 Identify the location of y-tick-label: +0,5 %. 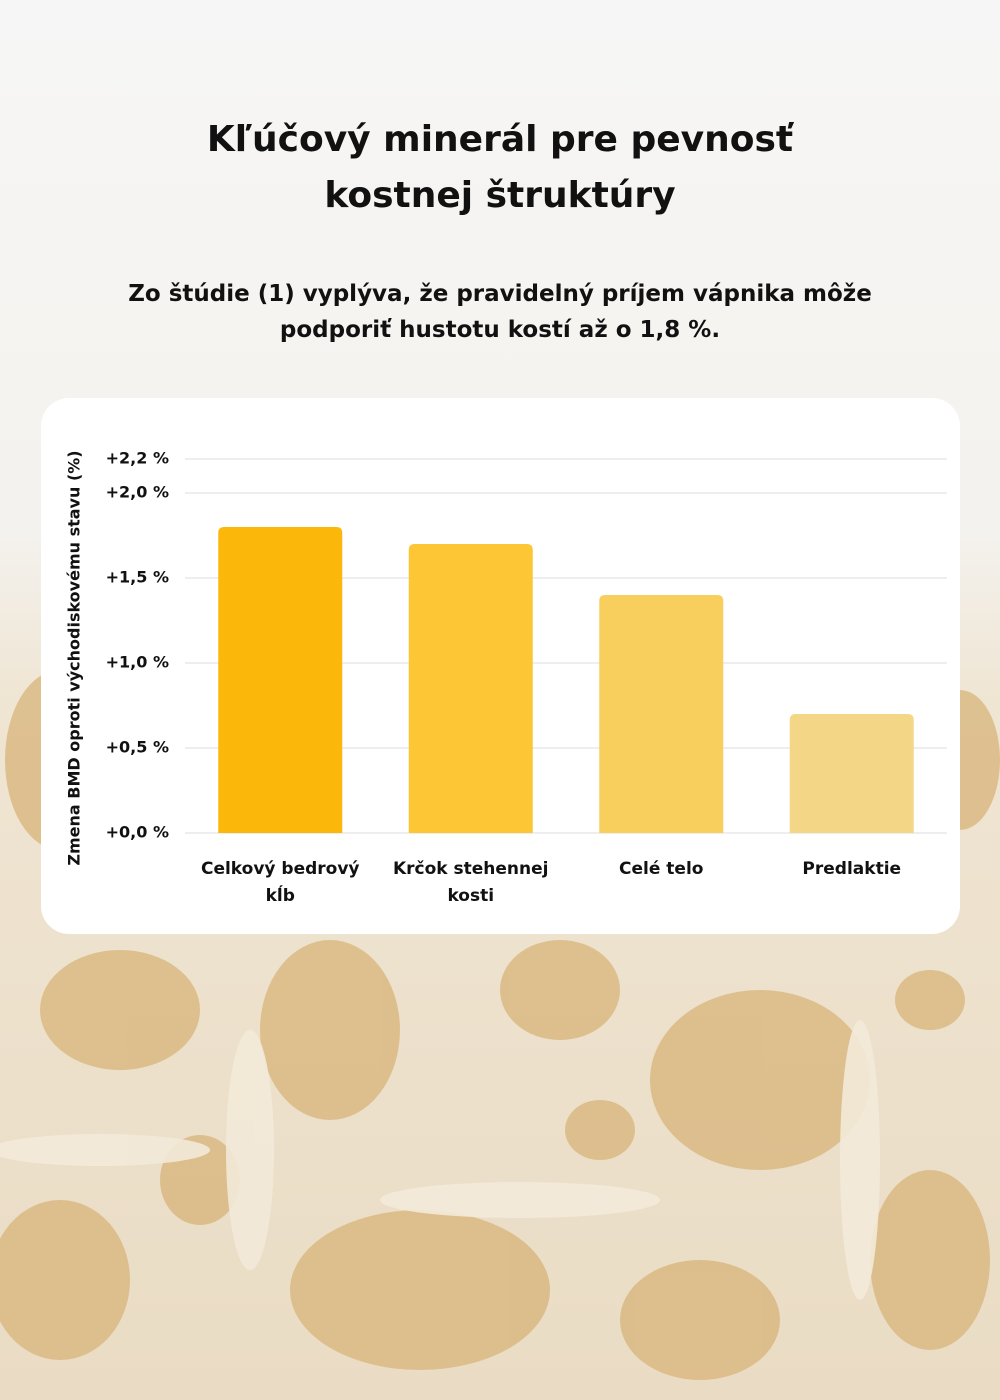
(137, 747).